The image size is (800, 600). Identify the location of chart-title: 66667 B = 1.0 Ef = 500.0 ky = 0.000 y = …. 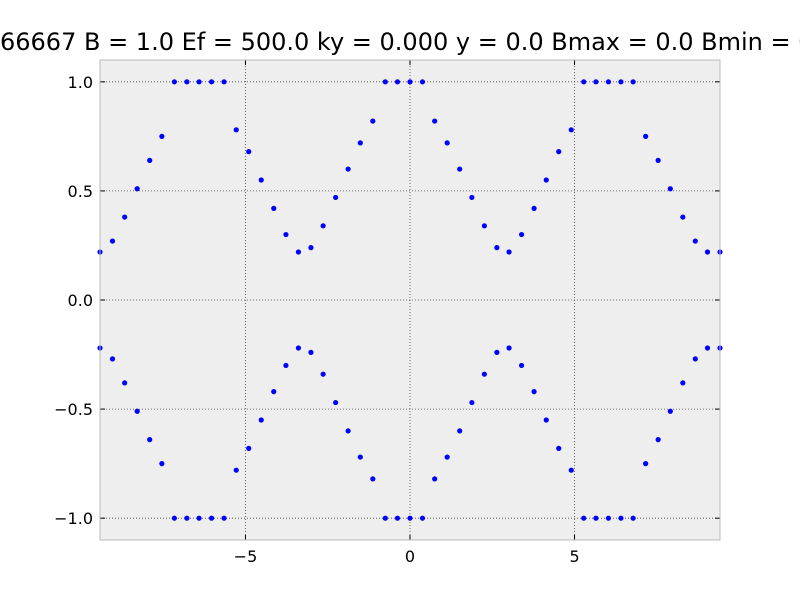
(400, 42).